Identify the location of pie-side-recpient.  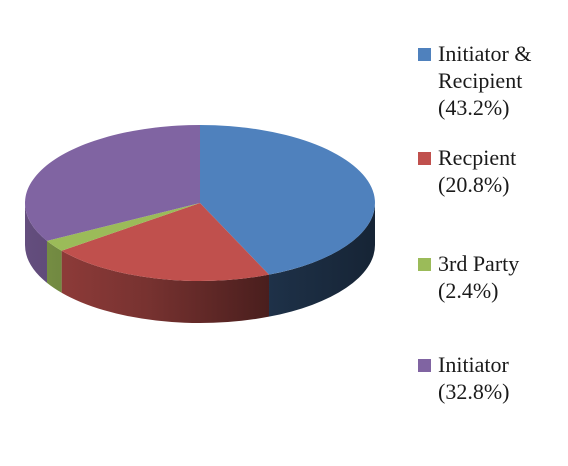
(165, 286).